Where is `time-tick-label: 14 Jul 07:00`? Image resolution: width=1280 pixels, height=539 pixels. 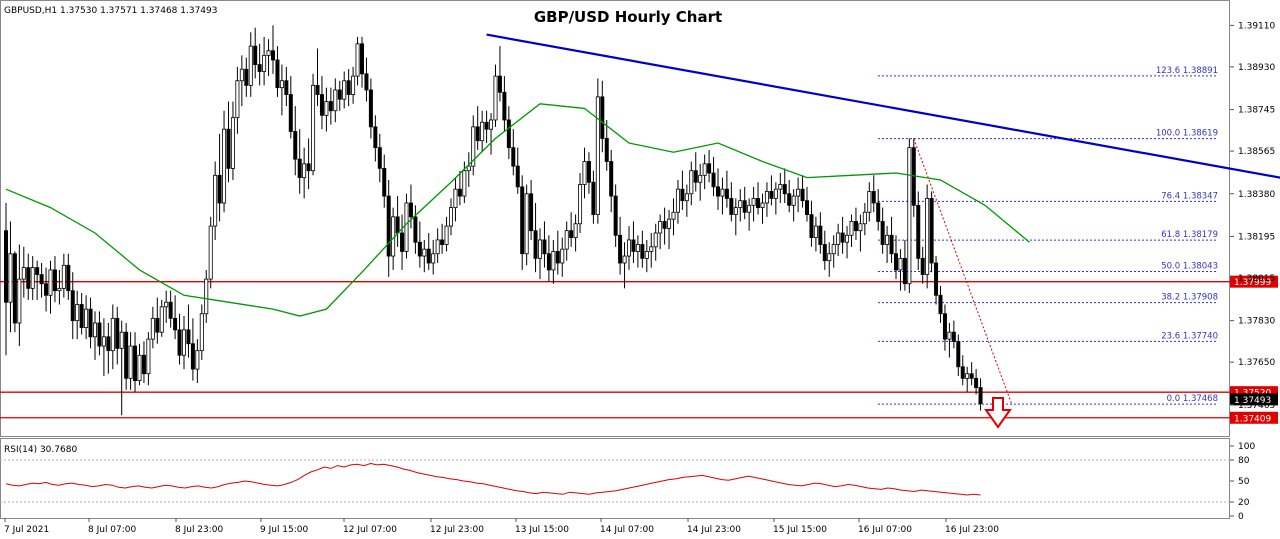 time-tick-label: 14 Jul 07:00 is located at coordinates (627, 530).